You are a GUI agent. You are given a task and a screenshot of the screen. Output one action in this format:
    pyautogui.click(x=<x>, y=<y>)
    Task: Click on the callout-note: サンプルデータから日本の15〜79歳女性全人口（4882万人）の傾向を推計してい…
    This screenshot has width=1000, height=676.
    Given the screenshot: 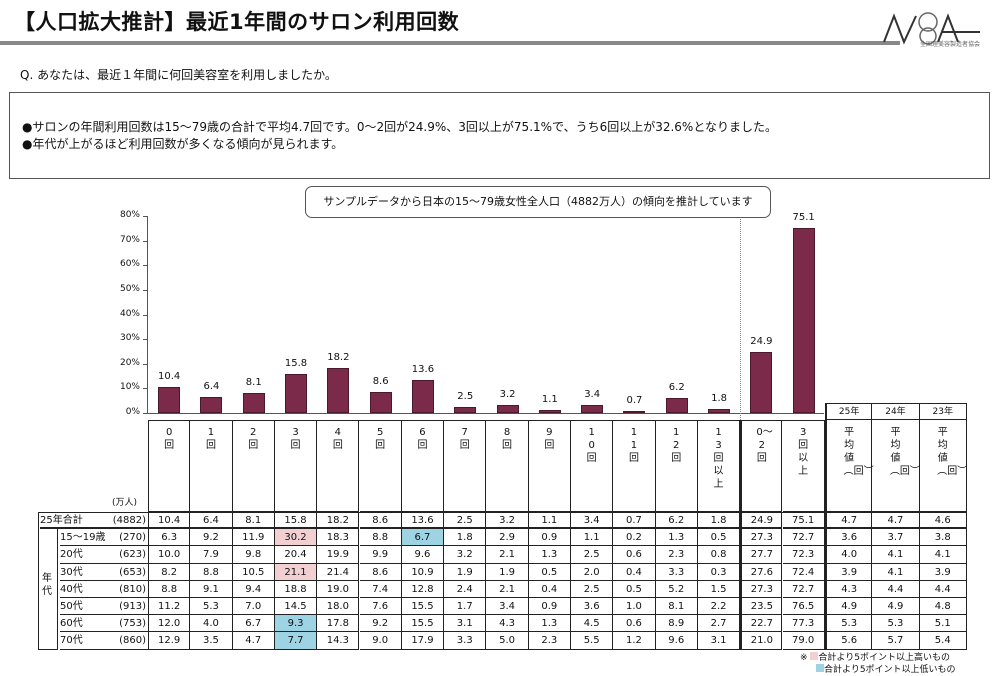 What is the action you would take?
    pyautogui.click(x=538, y=202)
    